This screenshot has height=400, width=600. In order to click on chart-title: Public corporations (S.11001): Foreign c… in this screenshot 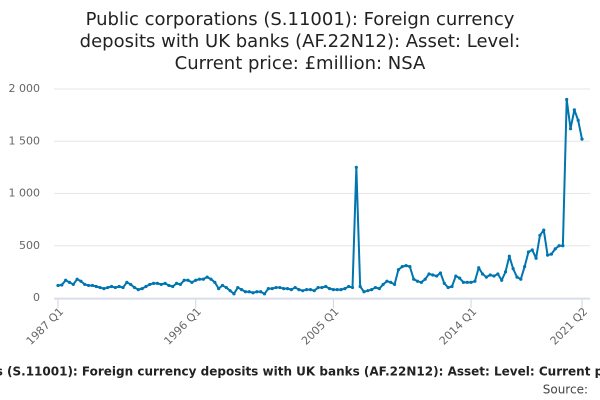, I will do `click(300, 41)`.